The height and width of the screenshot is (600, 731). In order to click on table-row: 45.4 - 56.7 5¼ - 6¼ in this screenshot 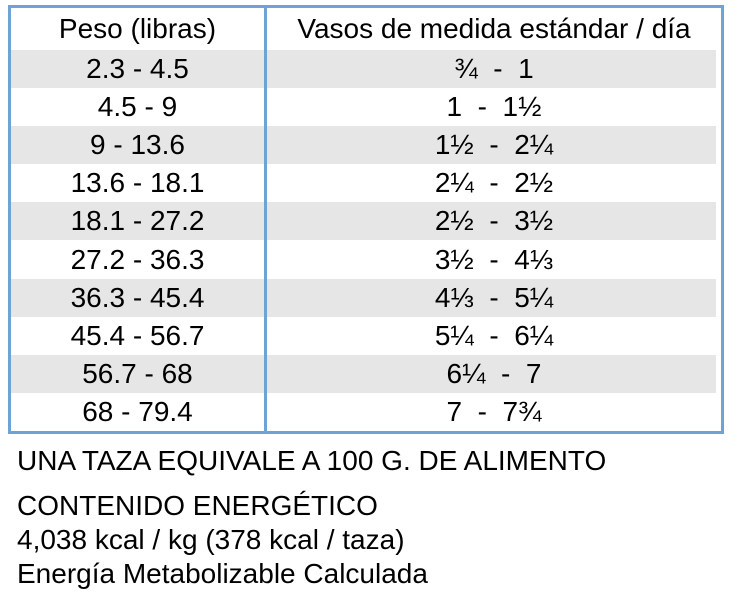, I will do `click(366, 335)`.